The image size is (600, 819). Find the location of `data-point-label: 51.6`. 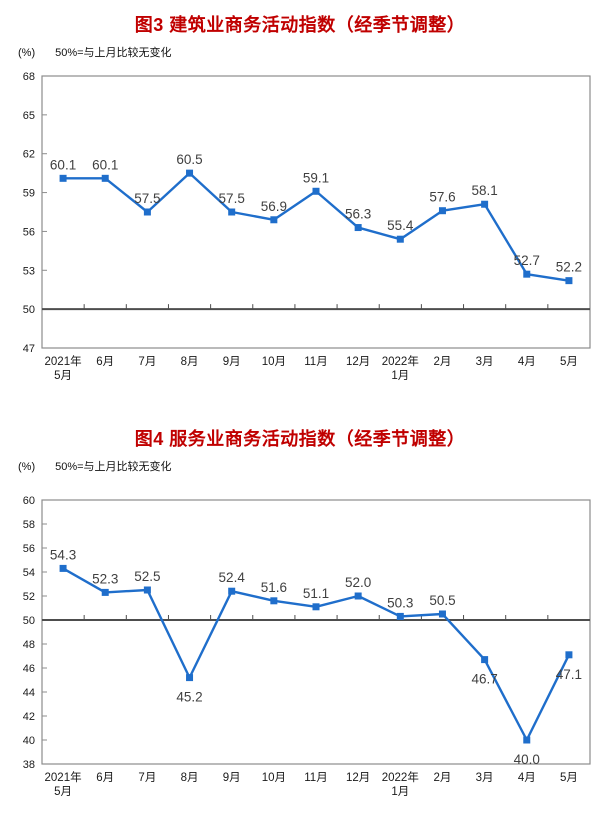

data-point-label: 51.6 is located at coordinates (274, 587).